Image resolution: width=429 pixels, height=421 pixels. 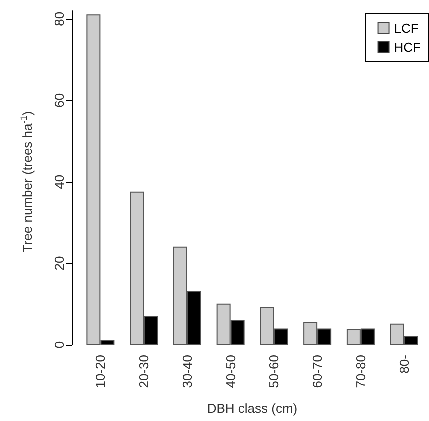 I want to click on x-tick-label: 40-50, so click(x=230, y=371).